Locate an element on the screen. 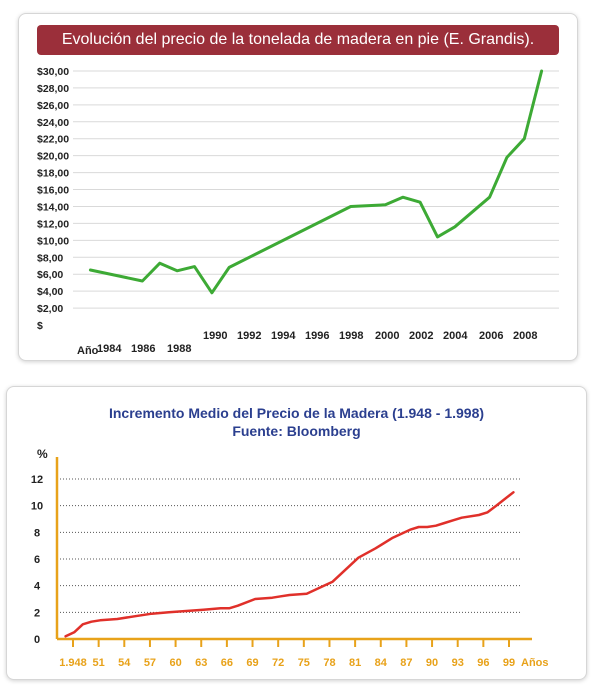  x-tick-label: 72 is located at coordinates (278, 663).